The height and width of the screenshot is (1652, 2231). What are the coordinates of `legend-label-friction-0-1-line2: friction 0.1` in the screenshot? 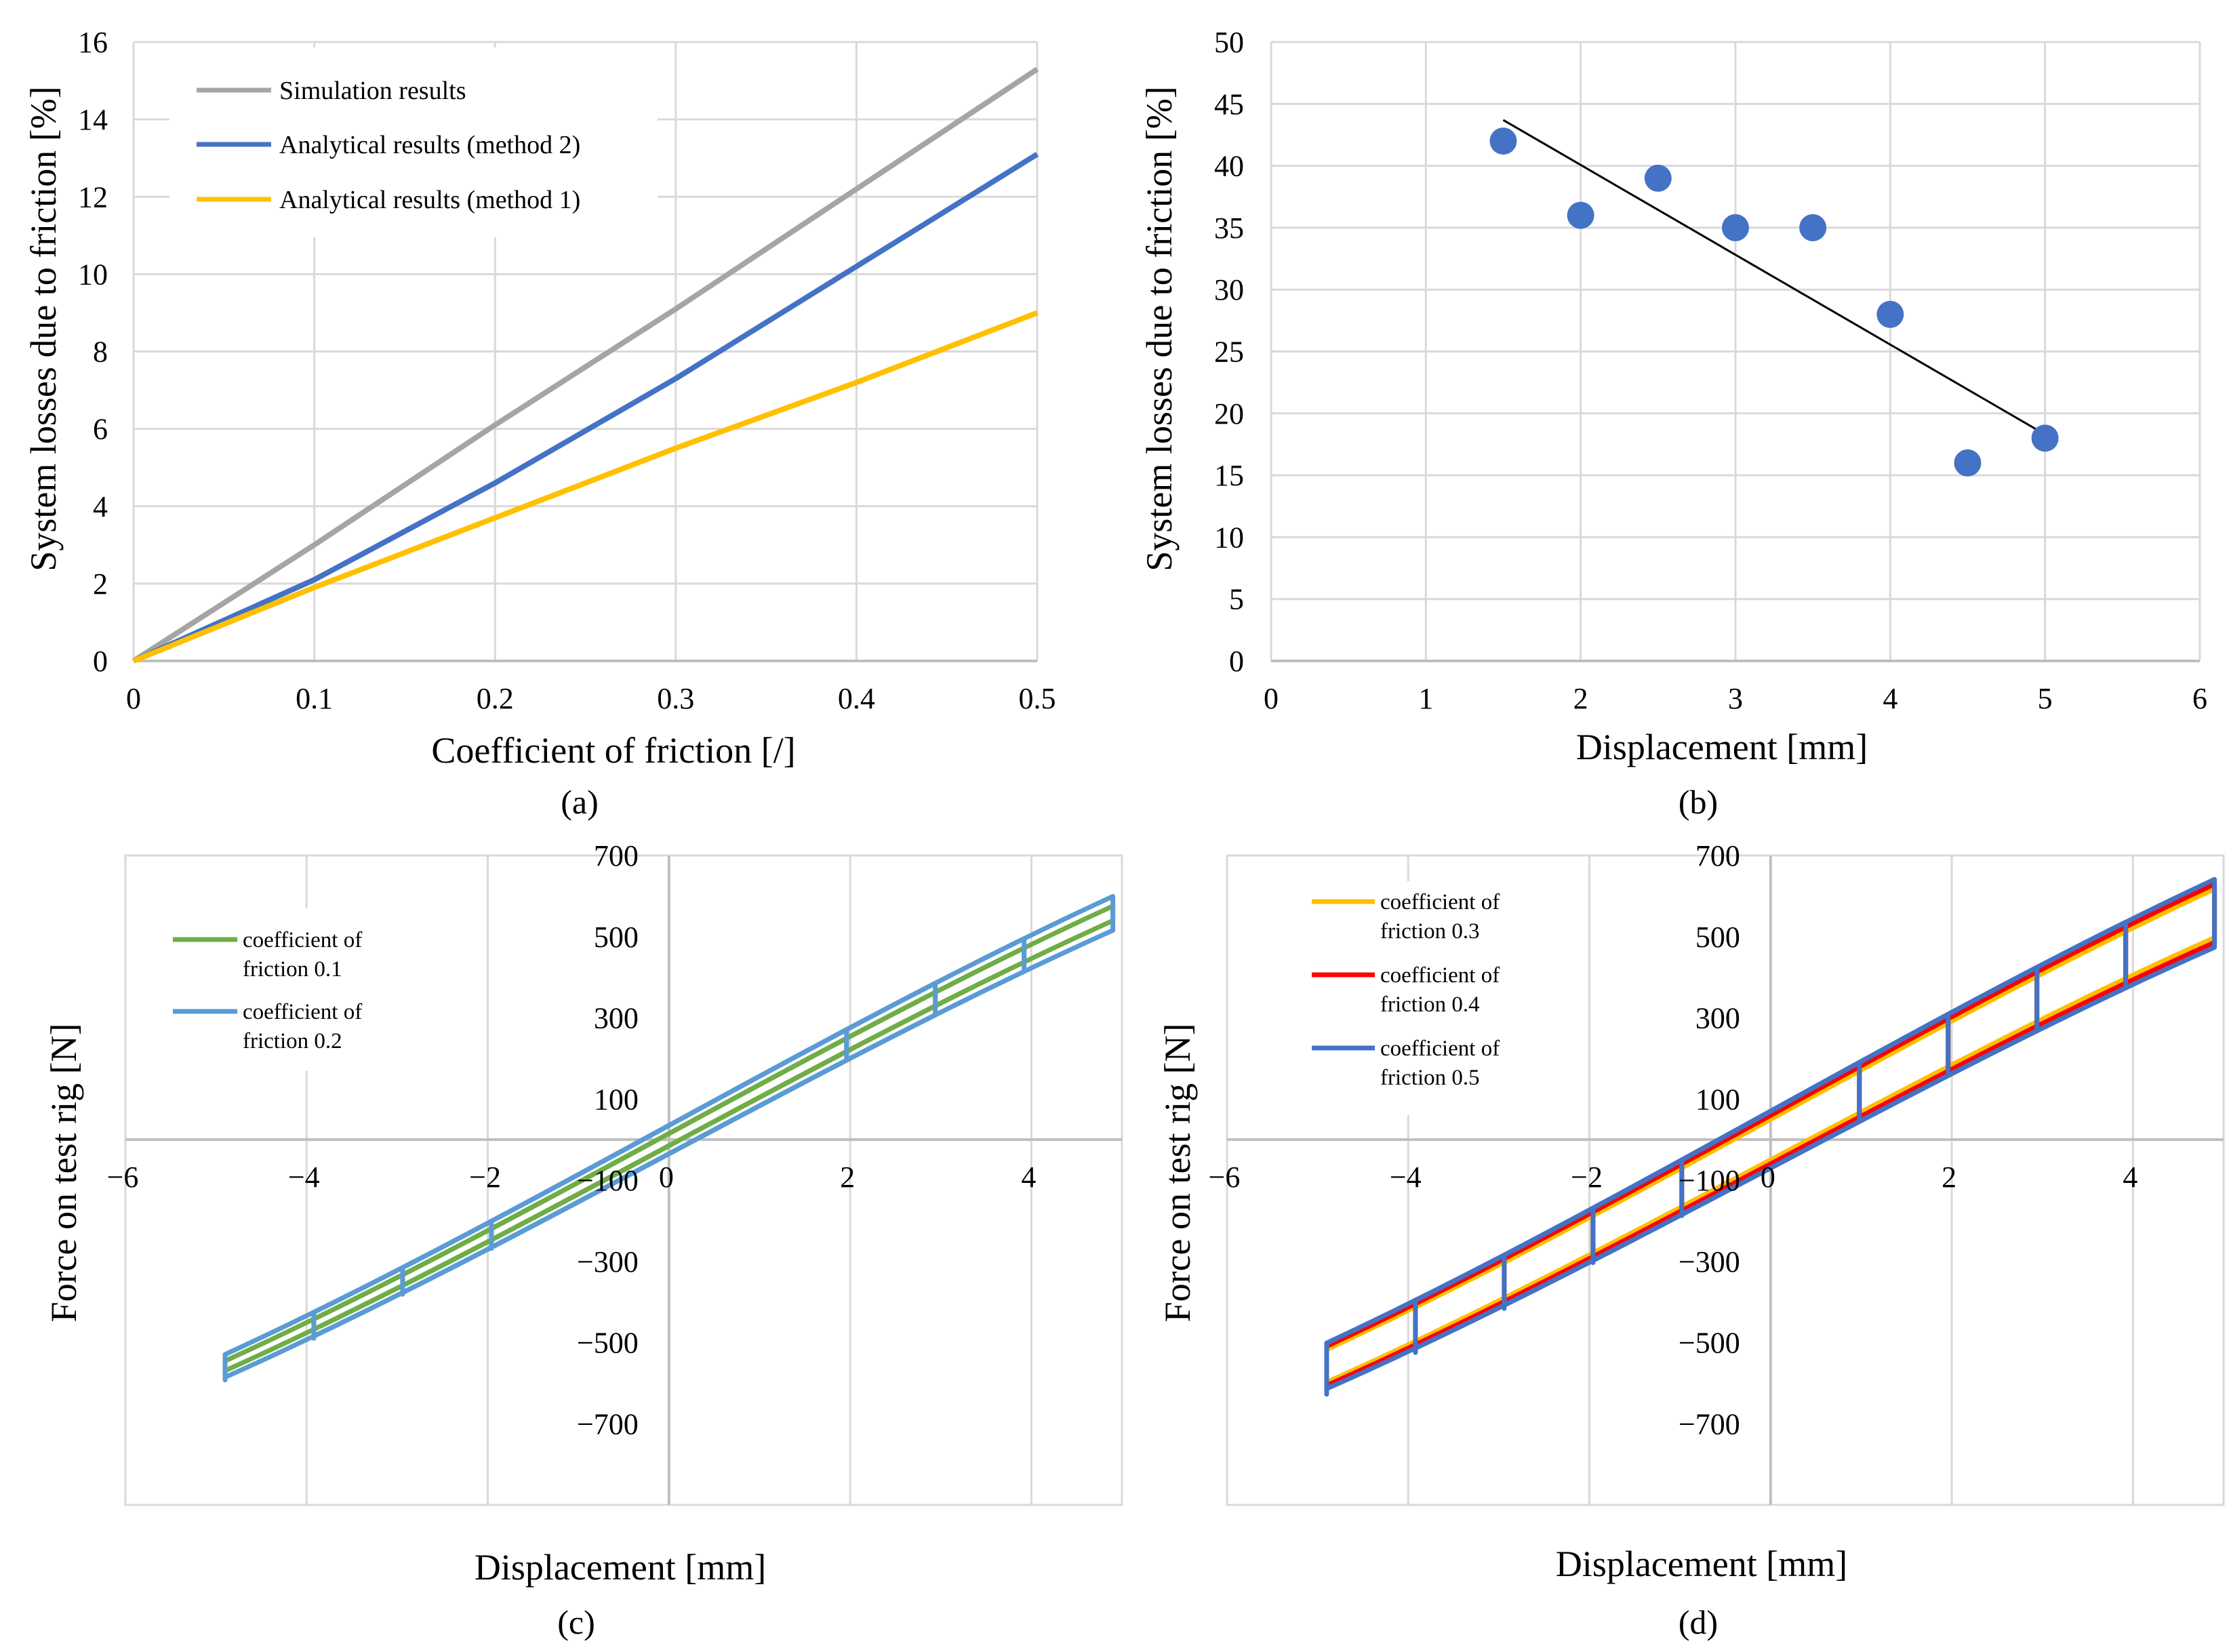 It's located at (292, 969).